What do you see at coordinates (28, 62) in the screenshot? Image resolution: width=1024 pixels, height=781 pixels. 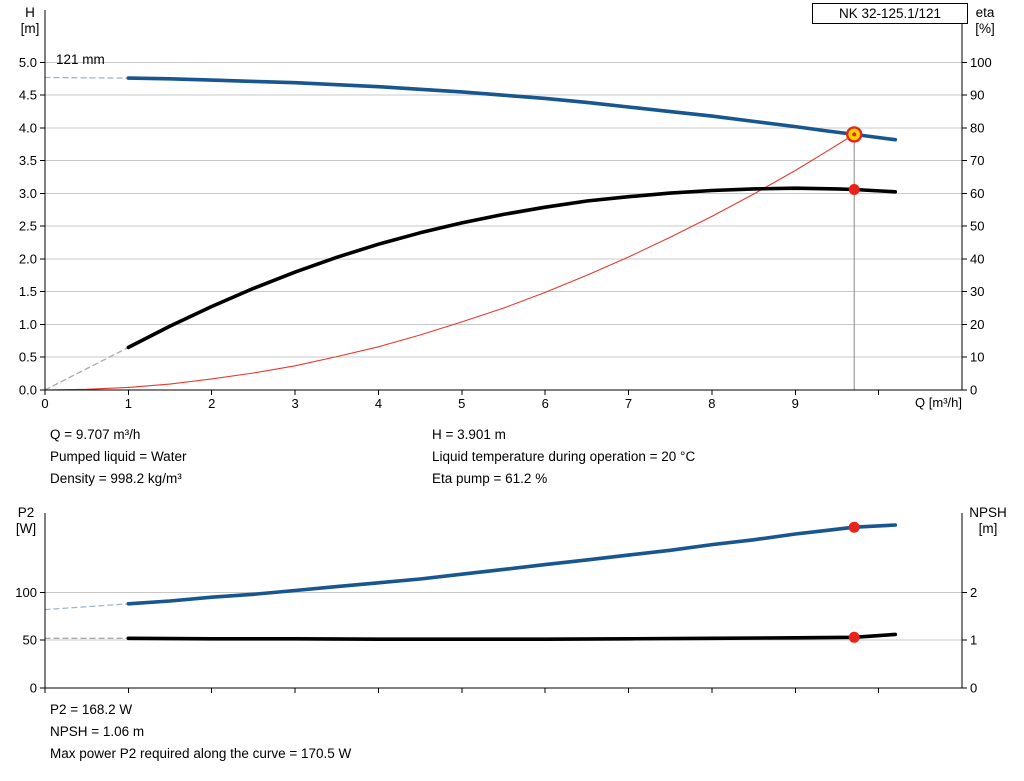 I see `left-tick-label: 5.0` at bounding box center [28, 62].